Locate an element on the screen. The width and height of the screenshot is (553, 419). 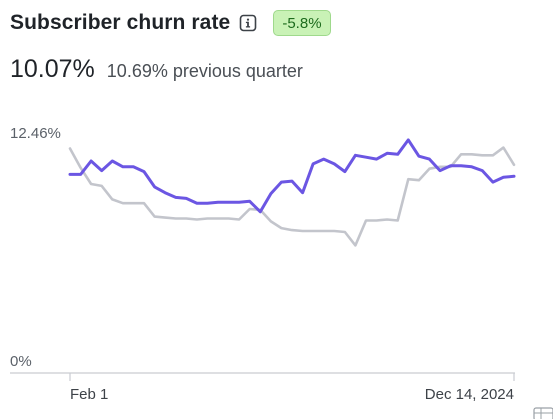
metrics-row: 10.07% 10.69% previous quarter is located at coordinates (156, 69).